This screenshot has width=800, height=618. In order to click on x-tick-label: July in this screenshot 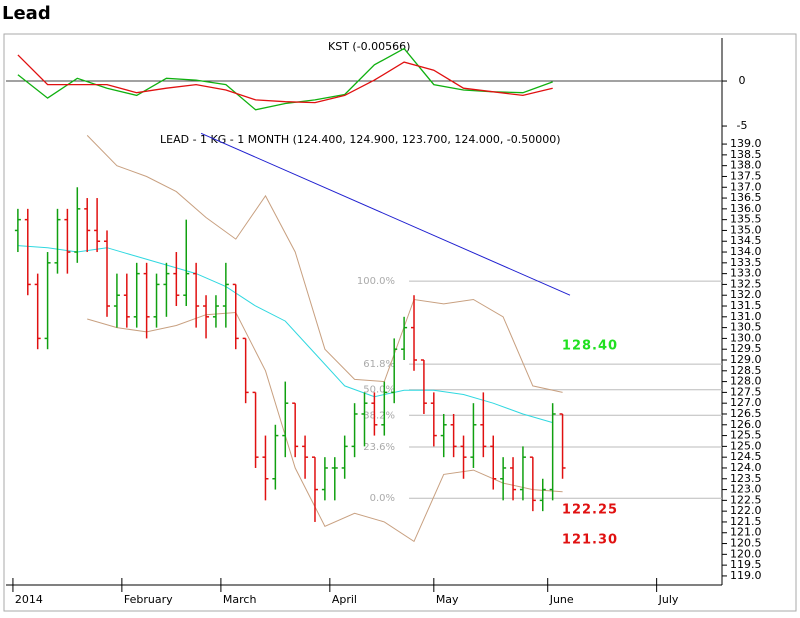, I will do `click(668, 599)`.